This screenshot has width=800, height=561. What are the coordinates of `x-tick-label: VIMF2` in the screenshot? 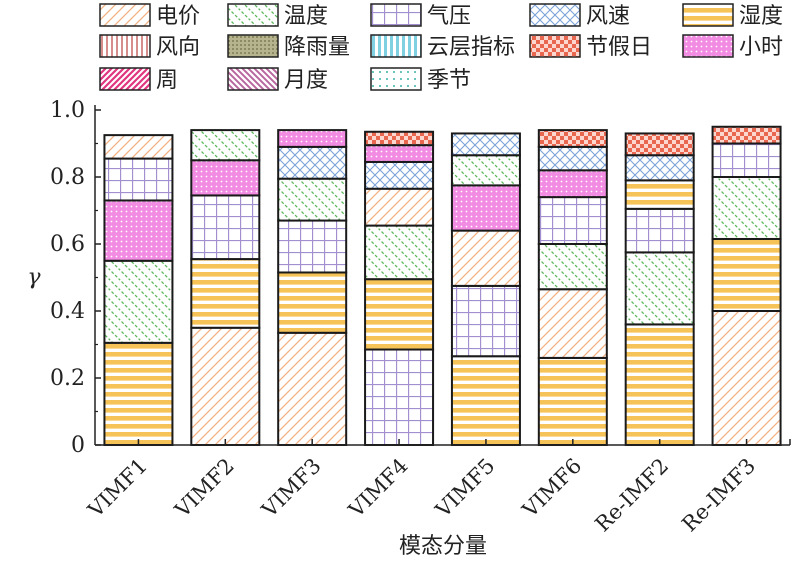 It's located at (204, 488).